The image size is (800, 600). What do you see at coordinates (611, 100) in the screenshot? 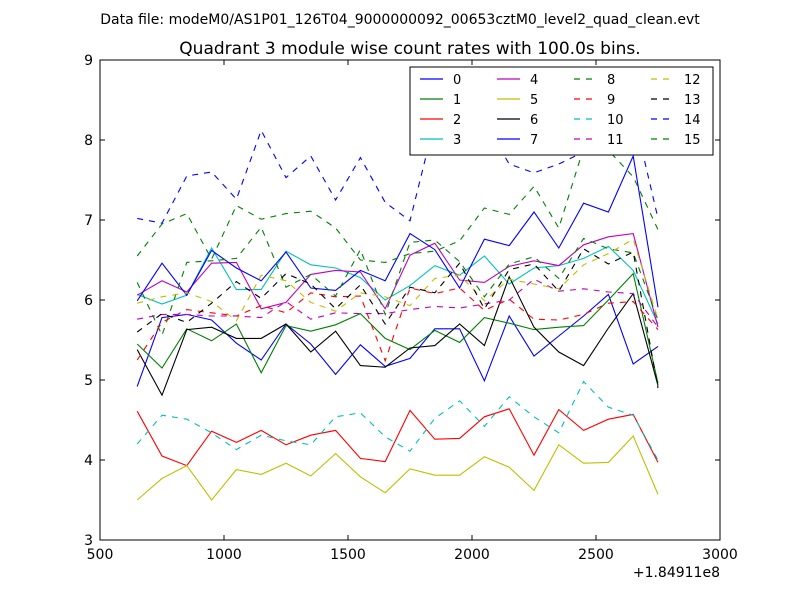
I see `legend-label-9: 9` at bounding box center [611, 100].